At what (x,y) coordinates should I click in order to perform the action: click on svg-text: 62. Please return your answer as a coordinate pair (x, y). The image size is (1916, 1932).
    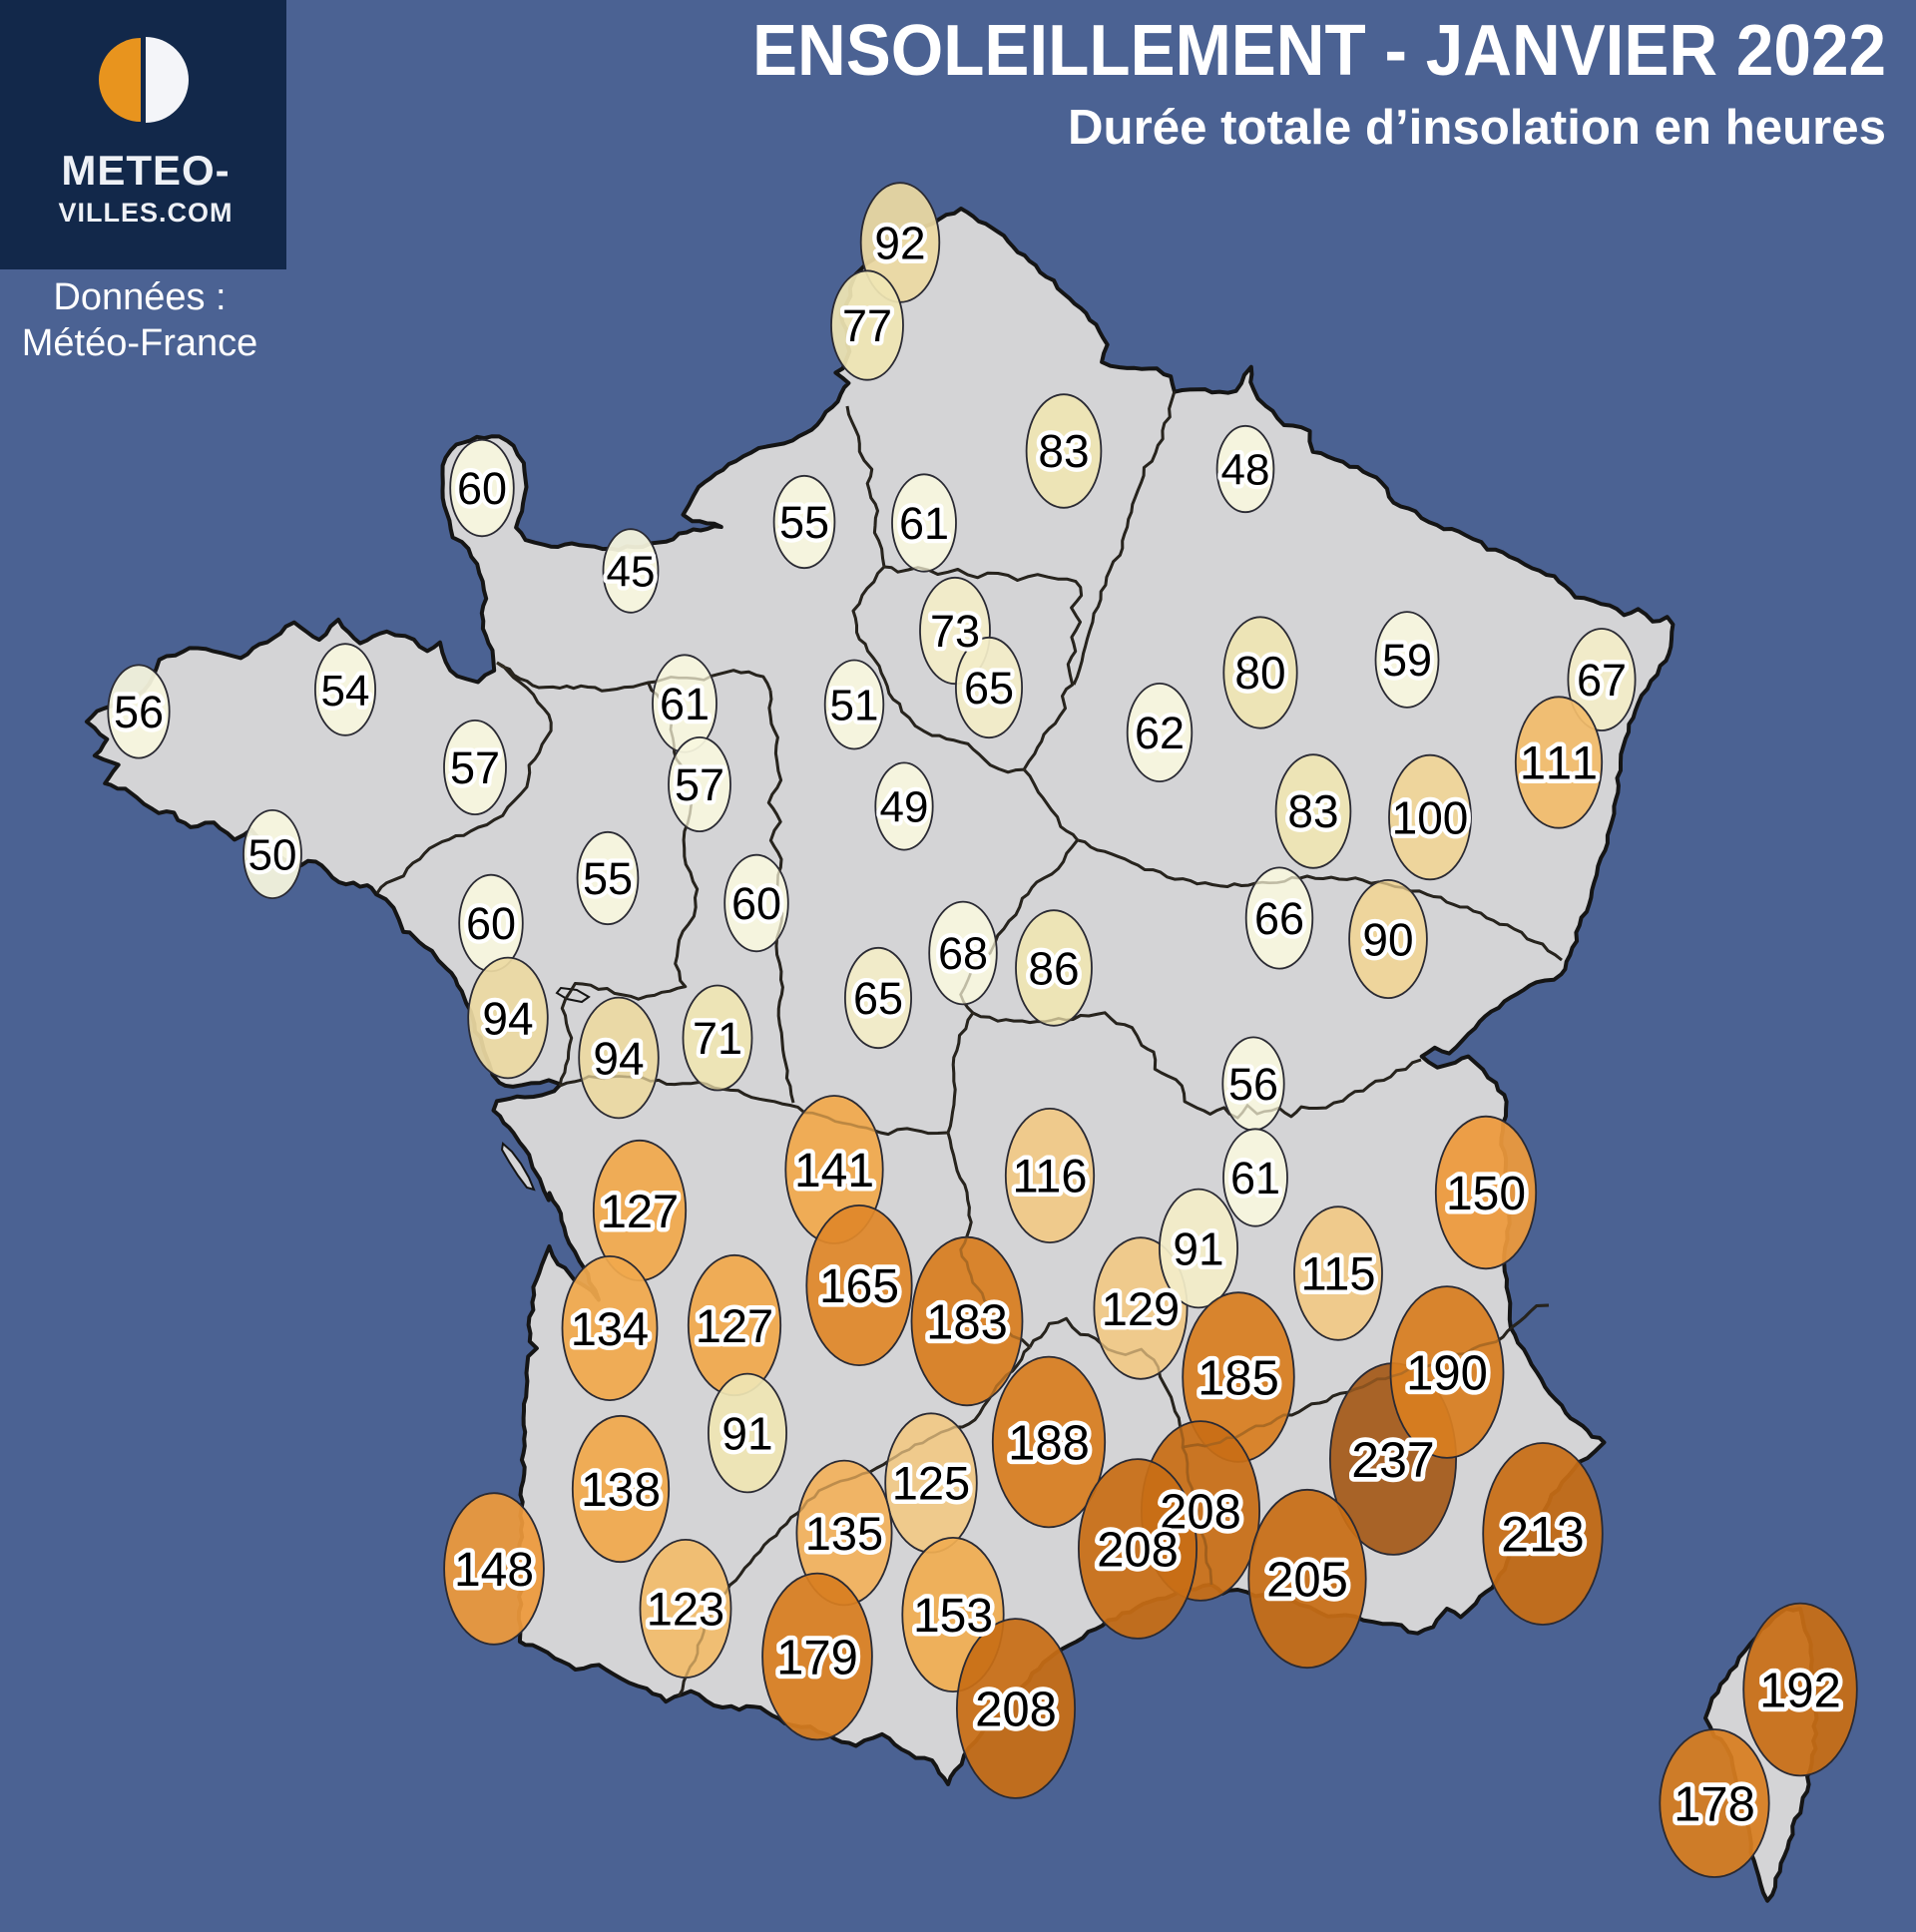
    Looking at the image, I should click on (1160, 733).